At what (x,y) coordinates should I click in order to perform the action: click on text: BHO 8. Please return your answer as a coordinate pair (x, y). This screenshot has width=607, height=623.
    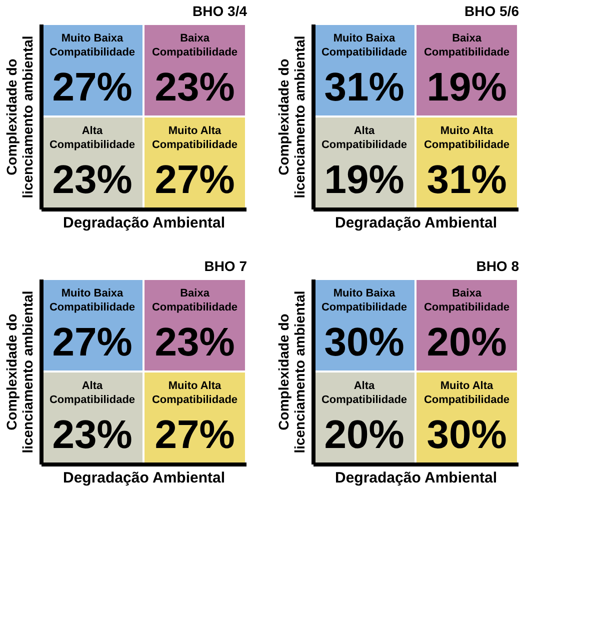
    Looking at the image, I should click on (498, 266).